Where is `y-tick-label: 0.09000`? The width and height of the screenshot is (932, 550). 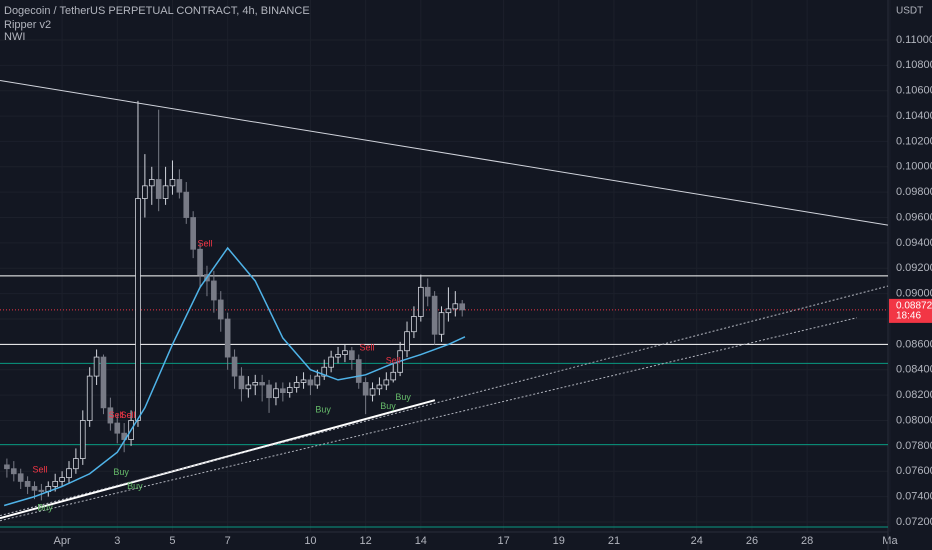 y-tick-label: 0.09000 is located at coordinates (914, 294).